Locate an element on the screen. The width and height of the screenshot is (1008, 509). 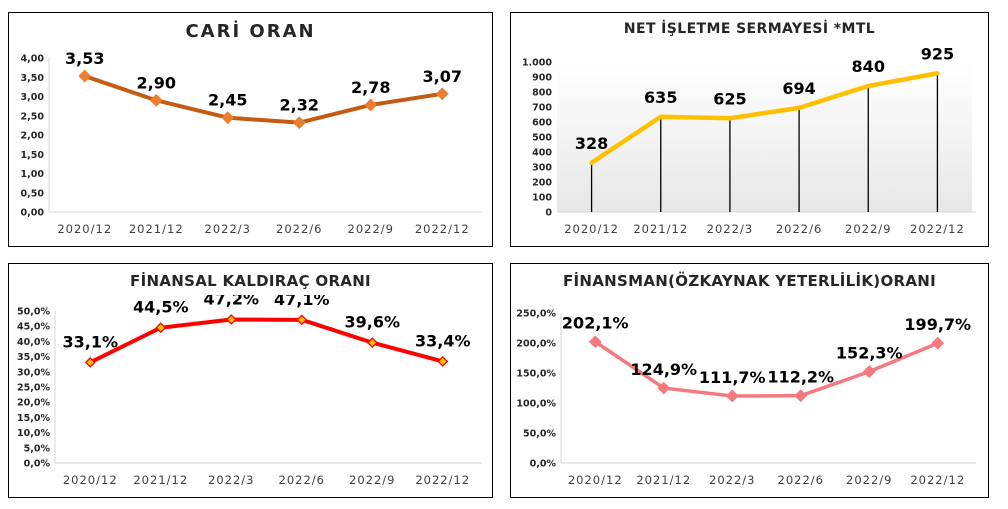
y-tick-label: 200,0% is located at coordinates (536, 344).